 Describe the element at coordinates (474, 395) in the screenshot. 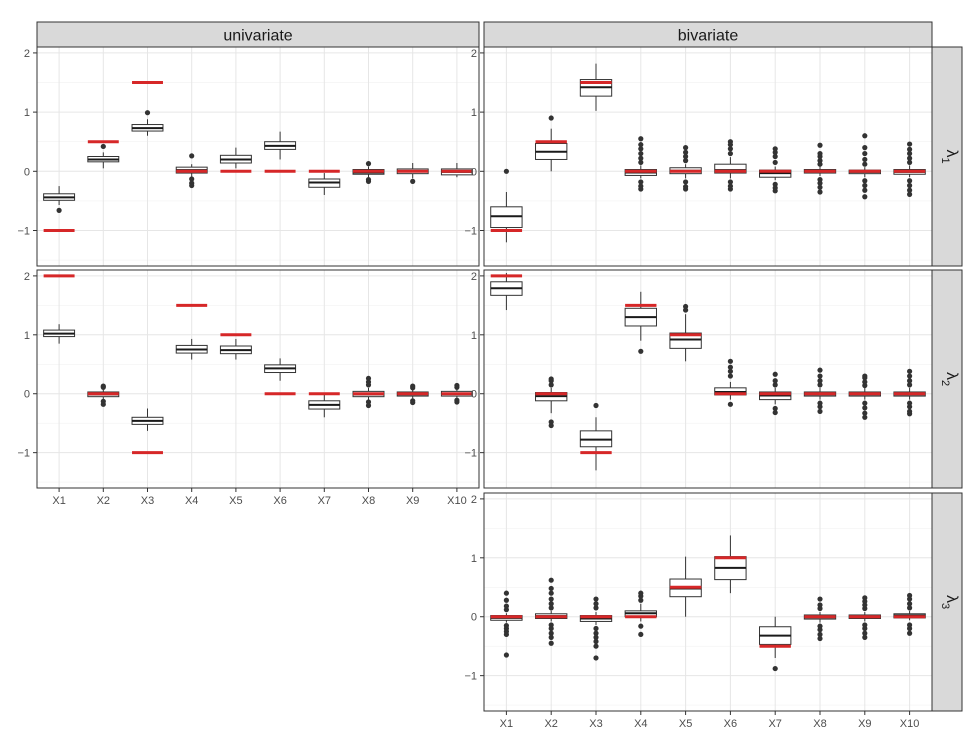

I see `y-tick-label: 0` at that location.